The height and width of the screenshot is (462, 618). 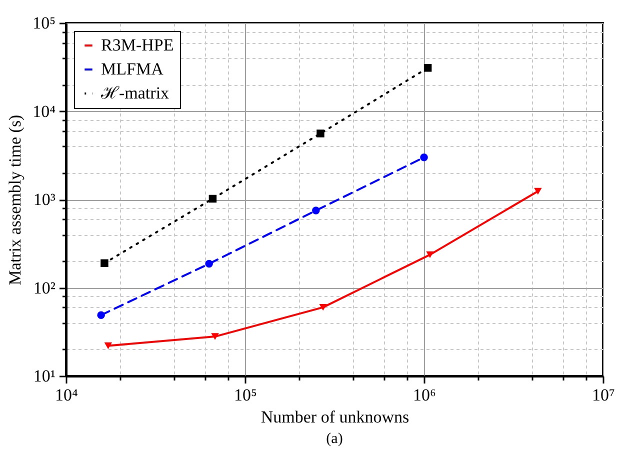 What do you see at coordinates (424, 395) in the screenshot?
I see `x-tick-label: 10⁶` at bounding box center [424, 395].